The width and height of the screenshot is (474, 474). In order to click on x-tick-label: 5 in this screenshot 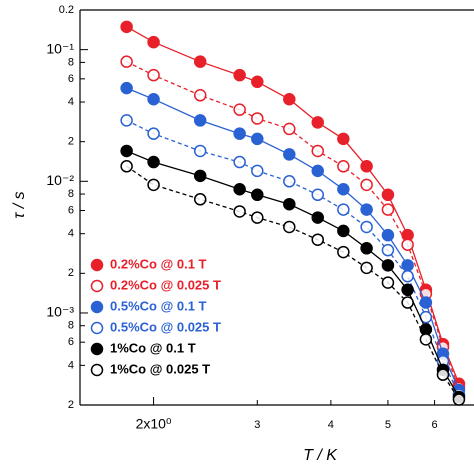, I will do `click(388, 425)`.